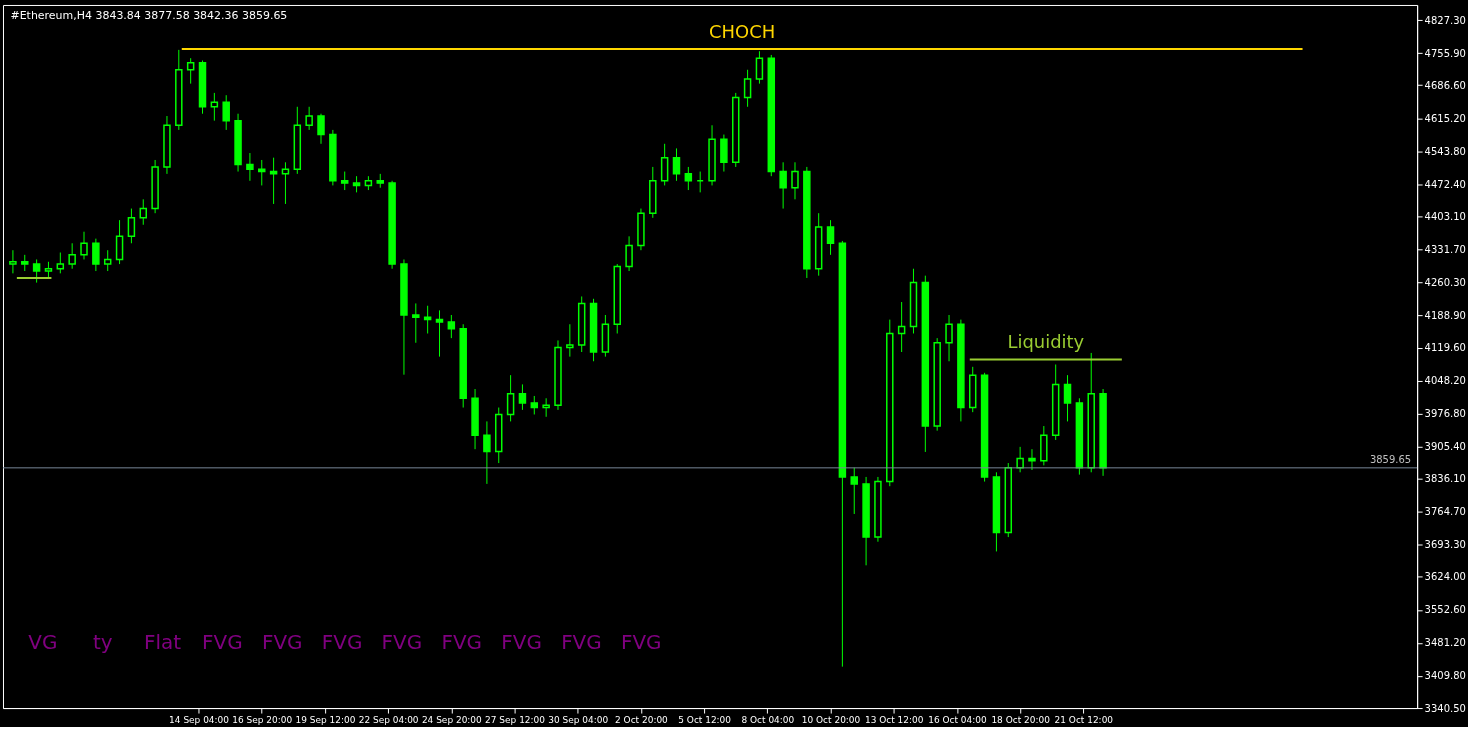  Describe the element at coordinates (1084, 719) in the screenshot. I see `x-tick-label: 21 Oct 12:00` at that location.